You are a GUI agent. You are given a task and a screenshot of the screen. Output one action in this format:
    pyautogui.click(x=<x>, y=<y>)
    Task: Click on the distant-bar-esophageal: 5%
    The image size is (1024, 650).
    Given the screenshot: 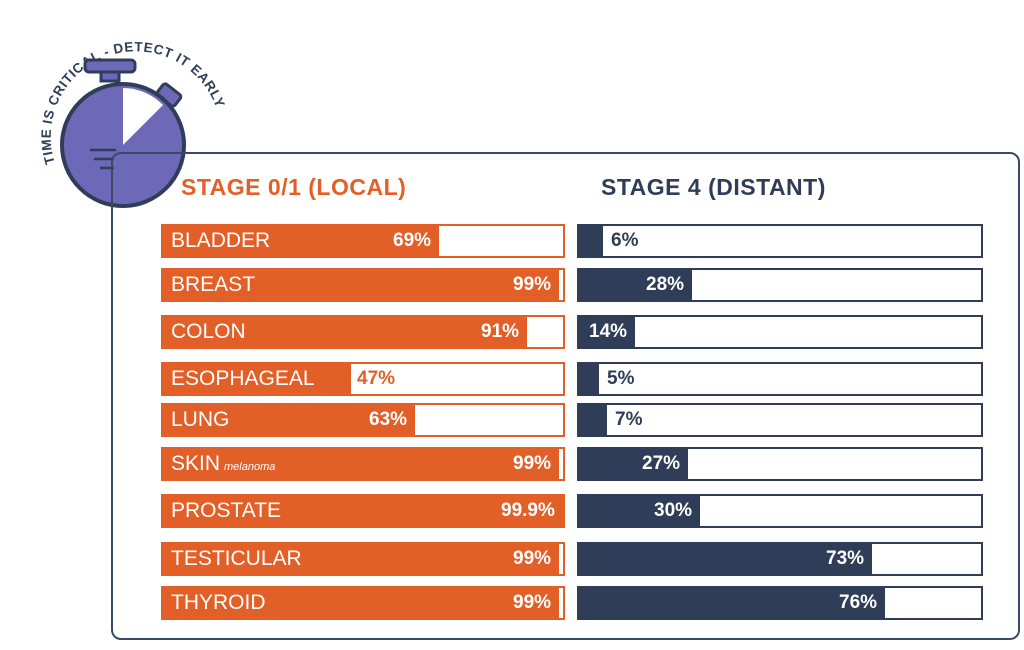 What is the action you would take?
    pyautogui.click(x=780, y=379)
    